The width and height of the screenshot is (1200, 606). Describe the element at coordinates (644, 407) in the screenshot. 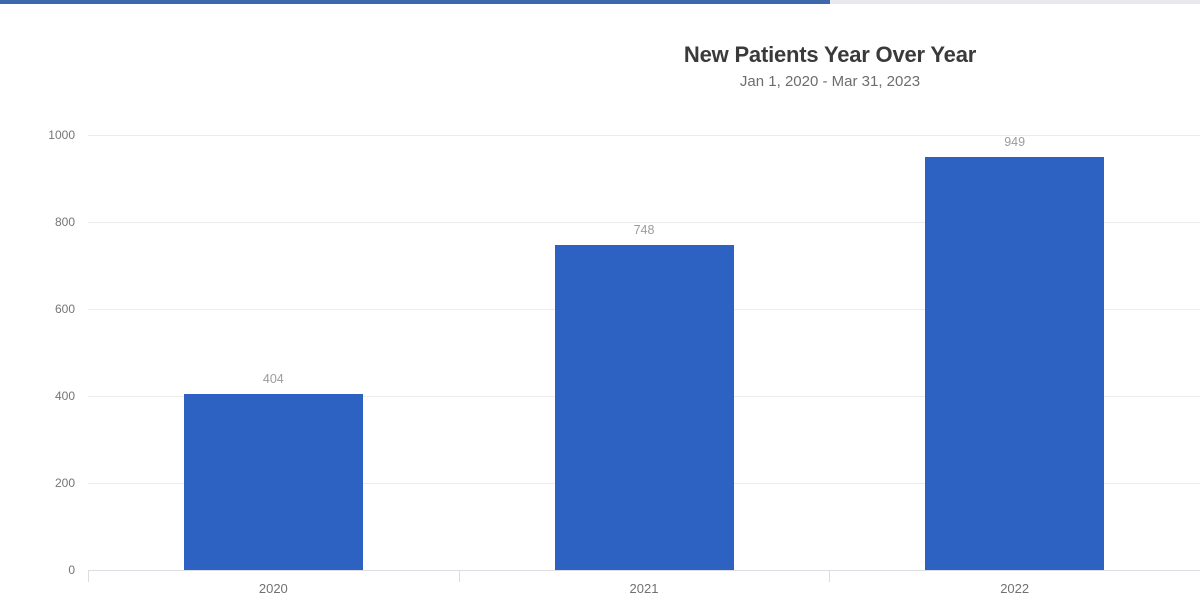

I see `bar-2021` at that location.